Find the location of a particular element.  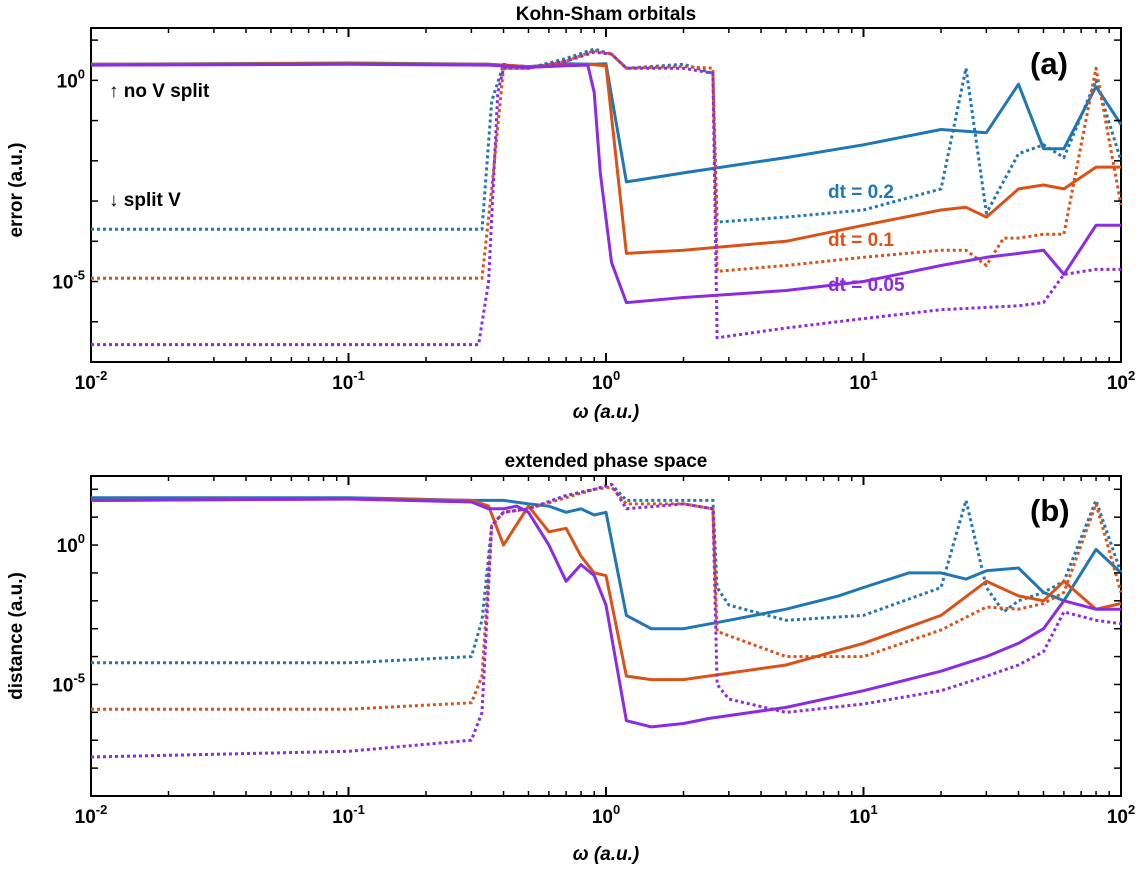

series-label-dt-0-05: dt = 0.05 is located at coordinates (866, 285).